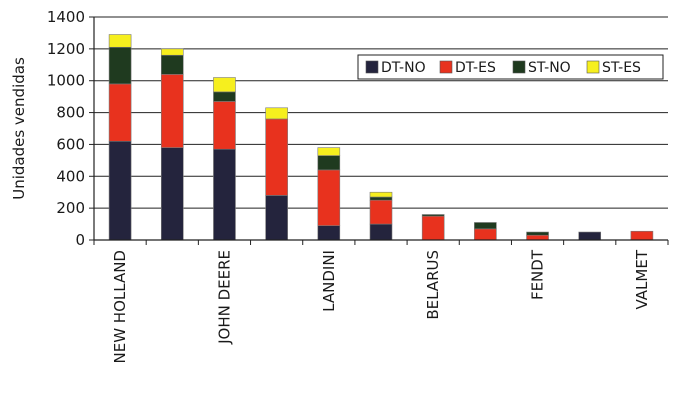 This screenshot has width=675, height=394. What do you see at coordinates (70, 176) in the screenshot?
I see `y-tick-label: 400` at bounding box center [70, 176].